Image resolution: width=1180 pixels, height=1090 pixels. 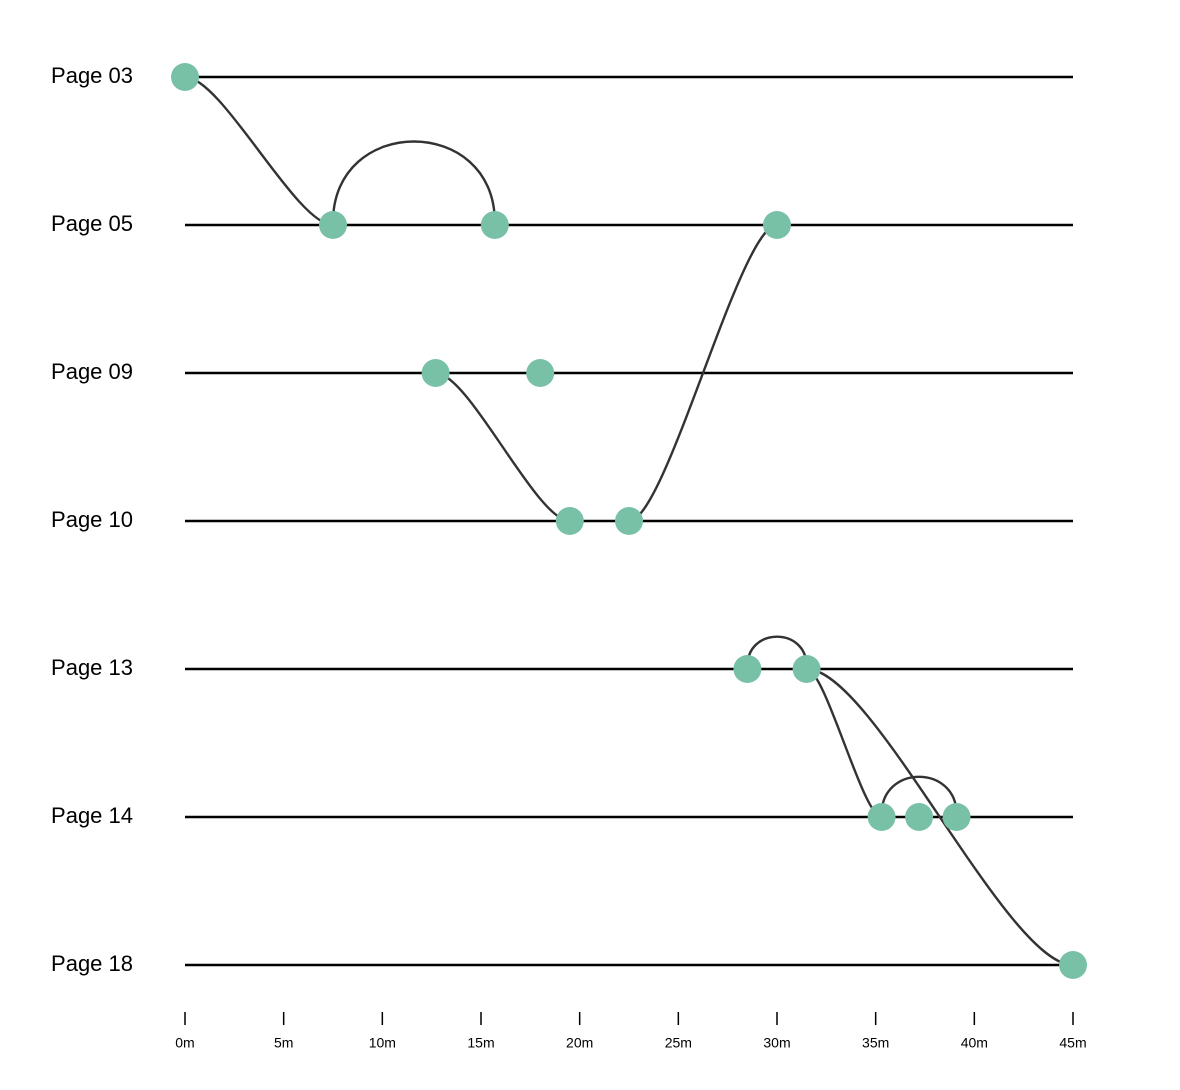 I want to click on x-tick-label: 10m, so click(x=382, y=1043).